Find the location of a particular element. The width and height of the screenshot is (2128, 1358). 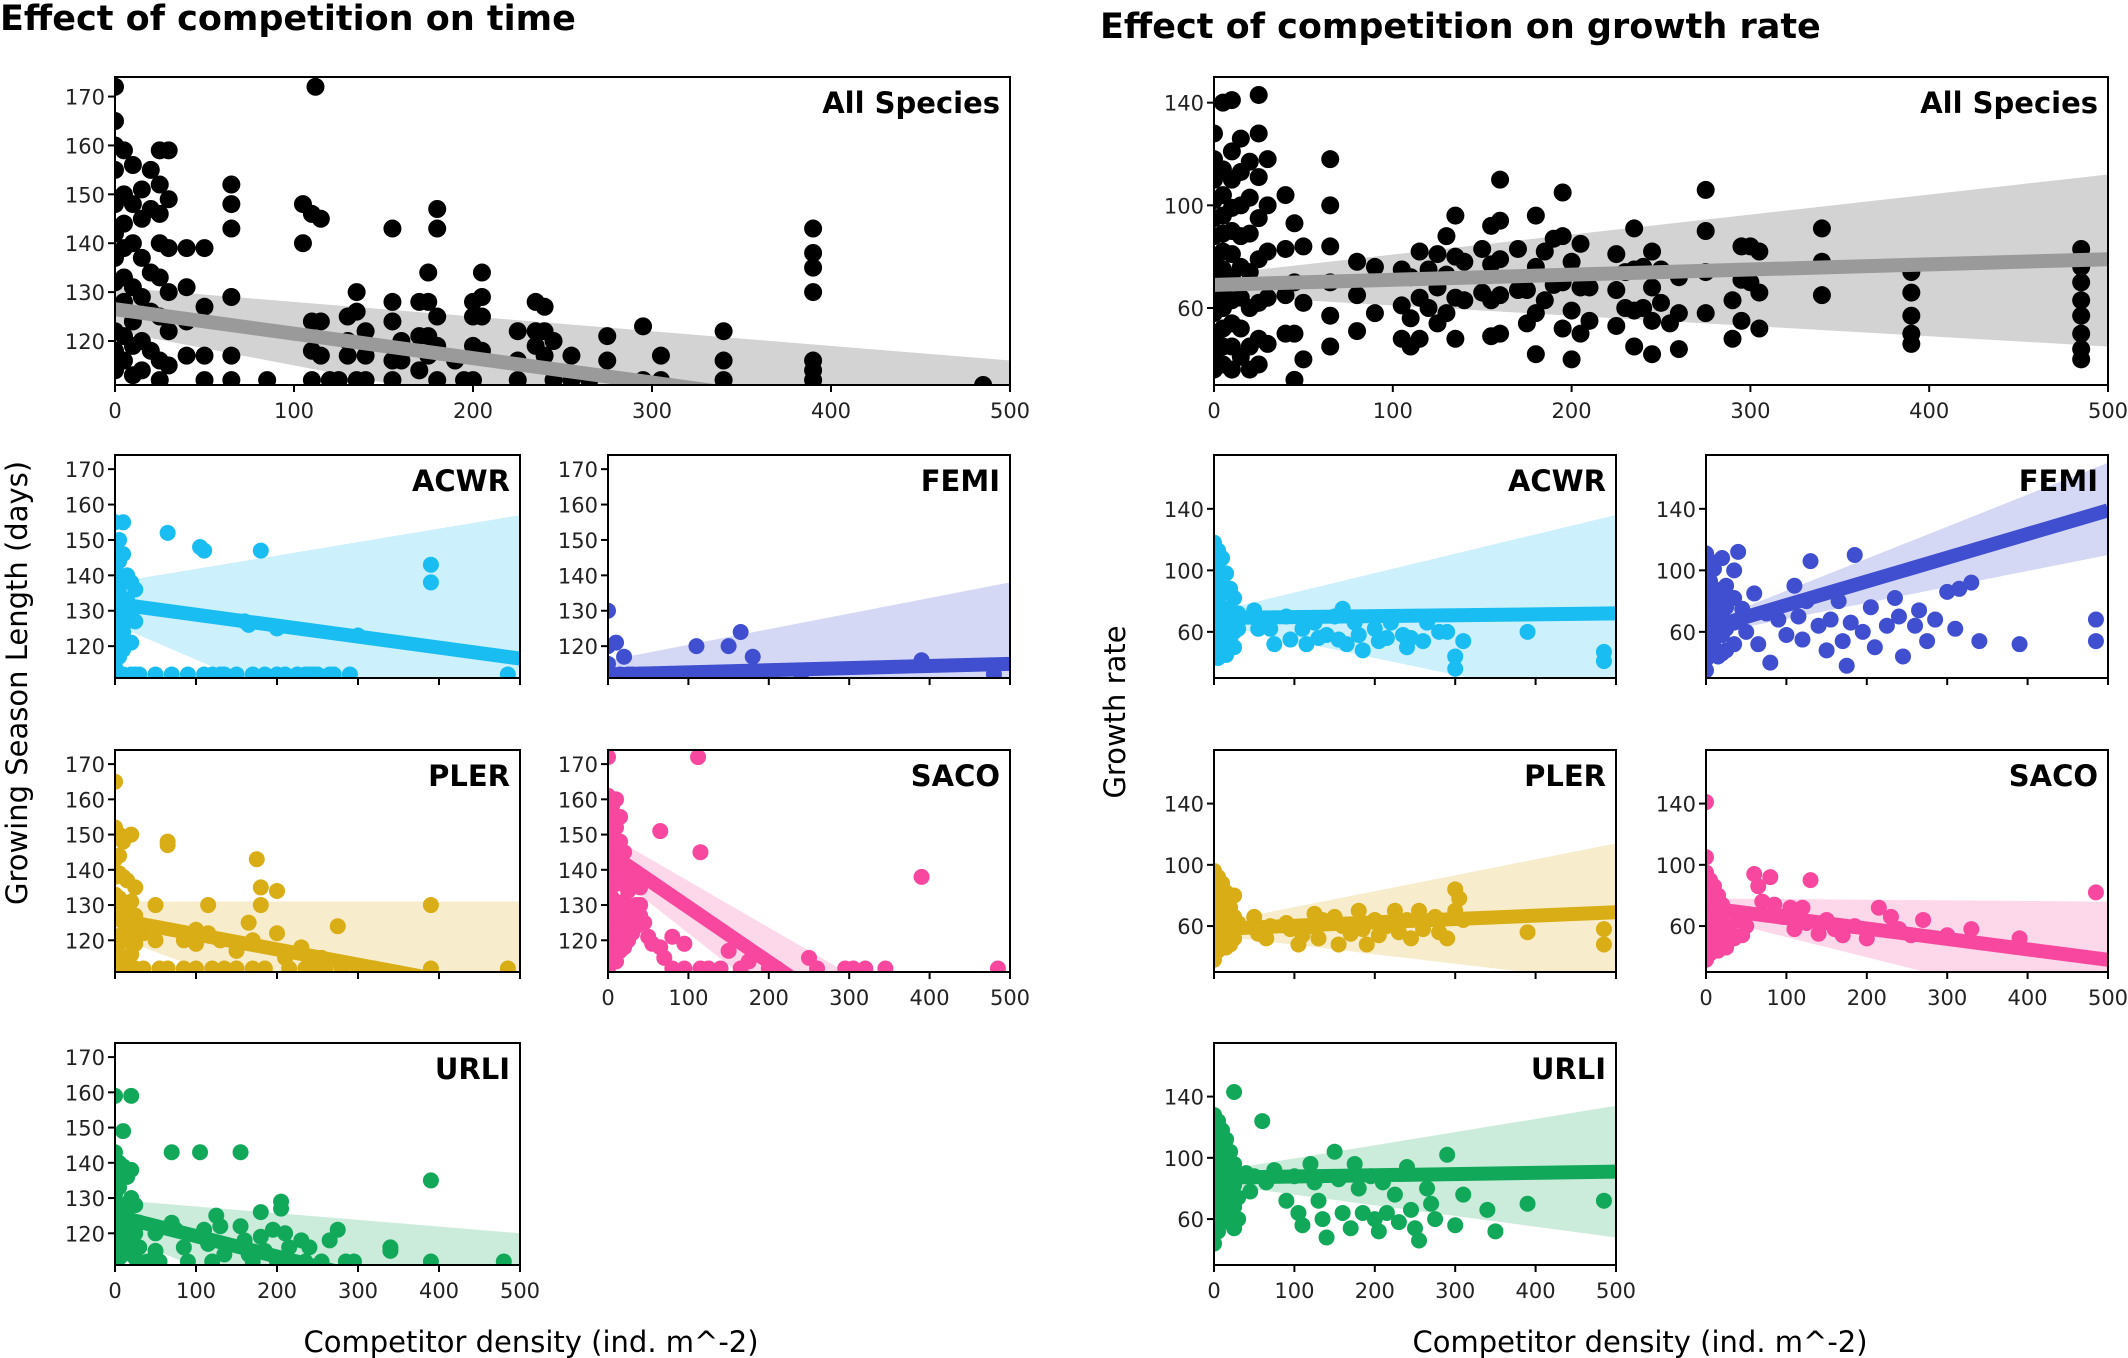

x-tick-label: 300 is located at coordinates (1947, 998).